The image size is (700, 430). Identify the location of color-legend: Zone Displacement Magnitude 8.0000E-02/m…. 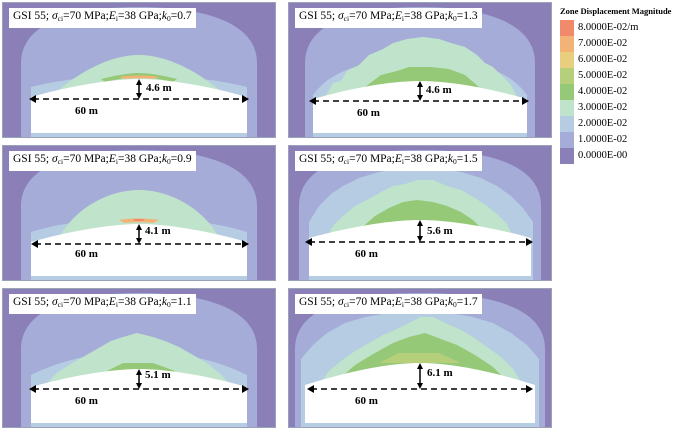
(628, 94).